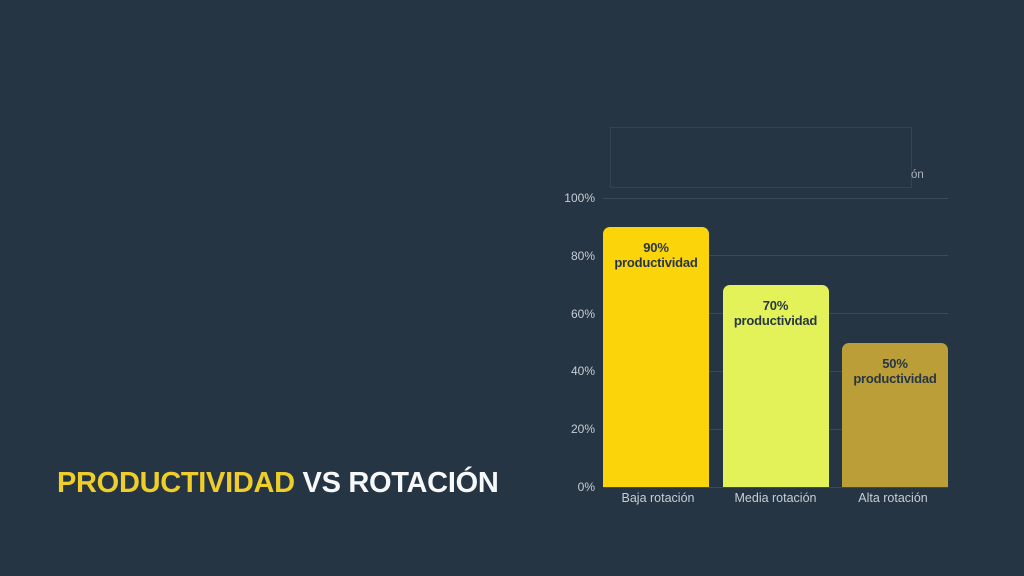 Image resolution: width=1024 pixels, height=576 pixels. Describe the element at coordinates (586, 487) in the screenshot. I see `y-axis-tick-label: 0%` at that location.